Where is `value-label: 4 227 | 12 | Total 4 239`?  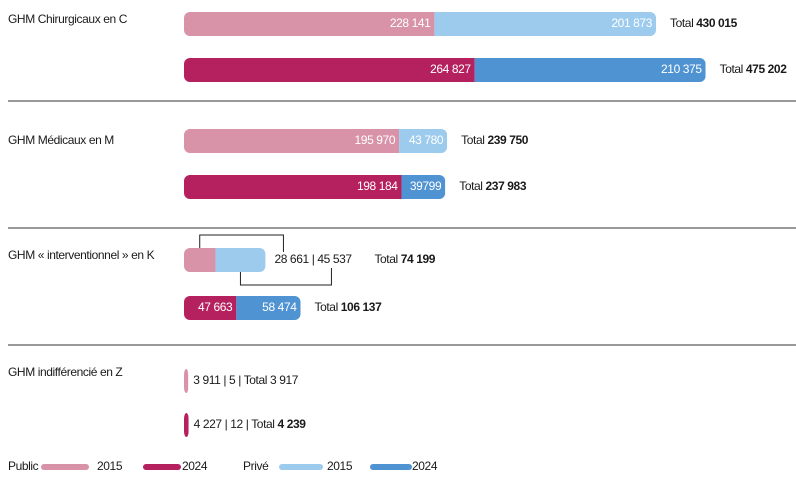
value-label: 4 227 | 12 | Total 4 239 is located at coordinates (250, 424).